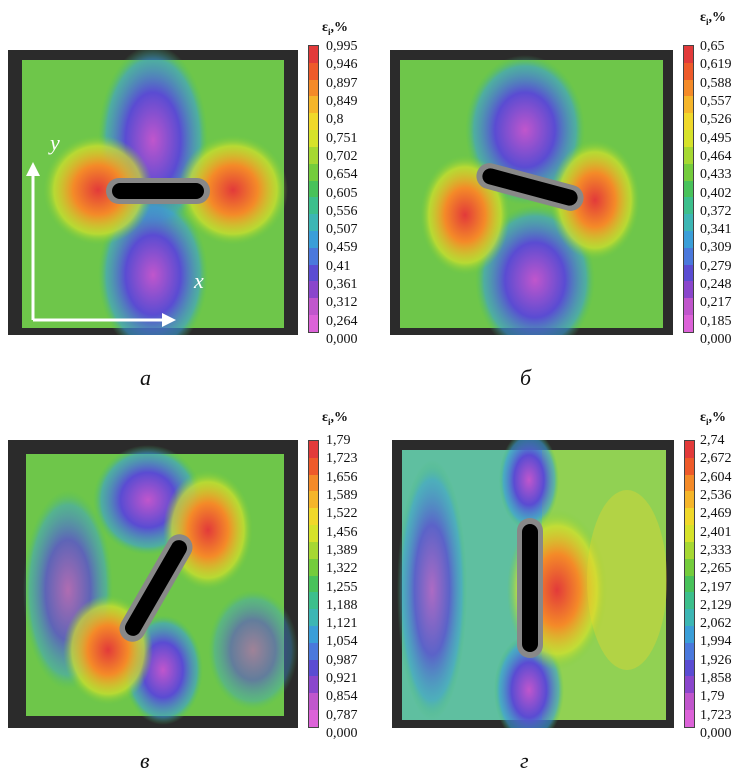 The width and height of the screenshot is (749, 779). What do you see at coordinates (342, 285) in the screenshot?
I see `tick-label: 0,361` at bounding box center [342, 285].